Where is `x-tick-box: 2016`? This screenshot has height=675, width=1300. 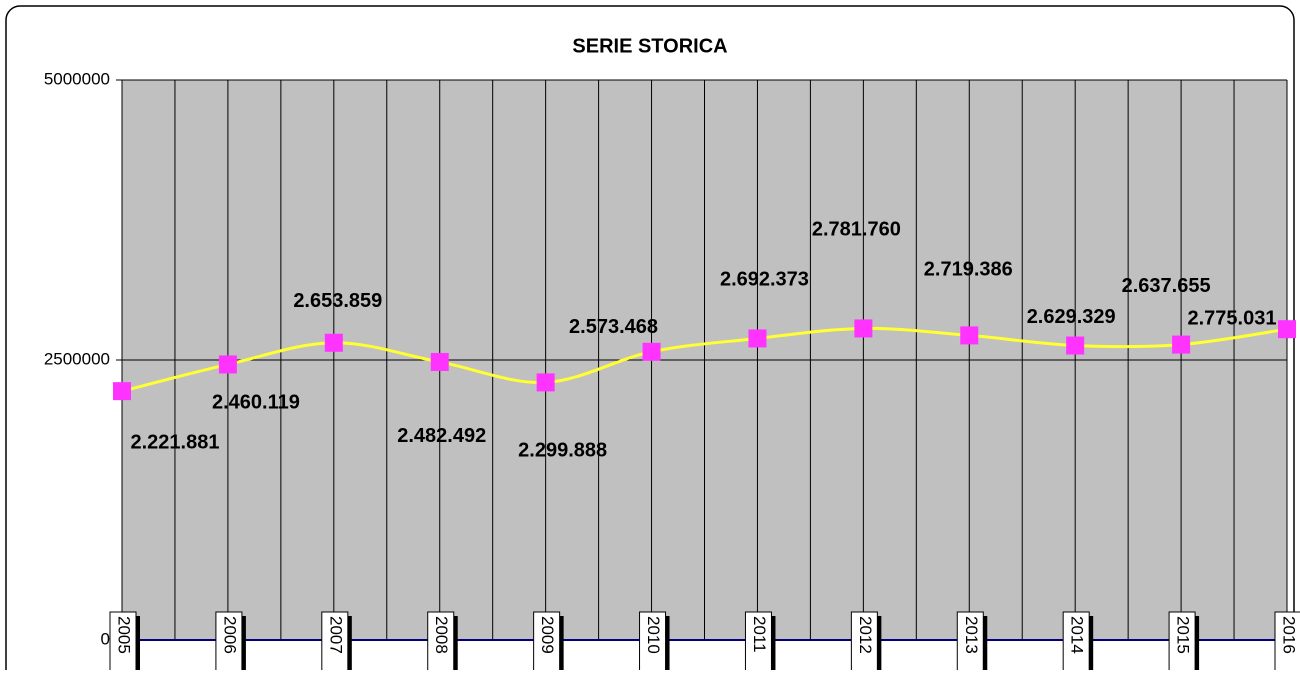
x-tick-box: 2016 is located at coordinates (1287, 643).